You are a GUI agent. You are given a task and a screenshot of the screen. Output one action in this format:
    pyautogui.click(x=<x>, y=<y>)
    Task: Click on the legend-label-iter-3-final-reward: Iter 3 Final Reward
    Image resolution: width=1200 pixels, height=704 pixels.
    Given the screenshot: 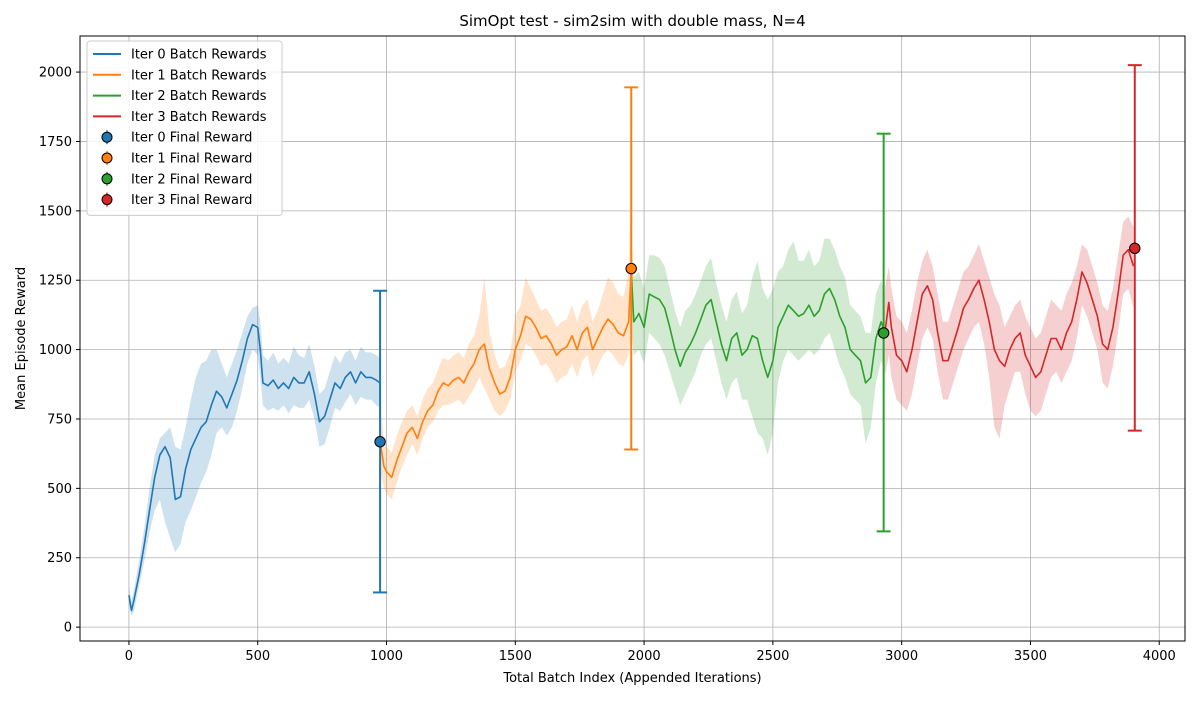 What is the action you would take?
    pyautogui.click(x=191, y=200)
    